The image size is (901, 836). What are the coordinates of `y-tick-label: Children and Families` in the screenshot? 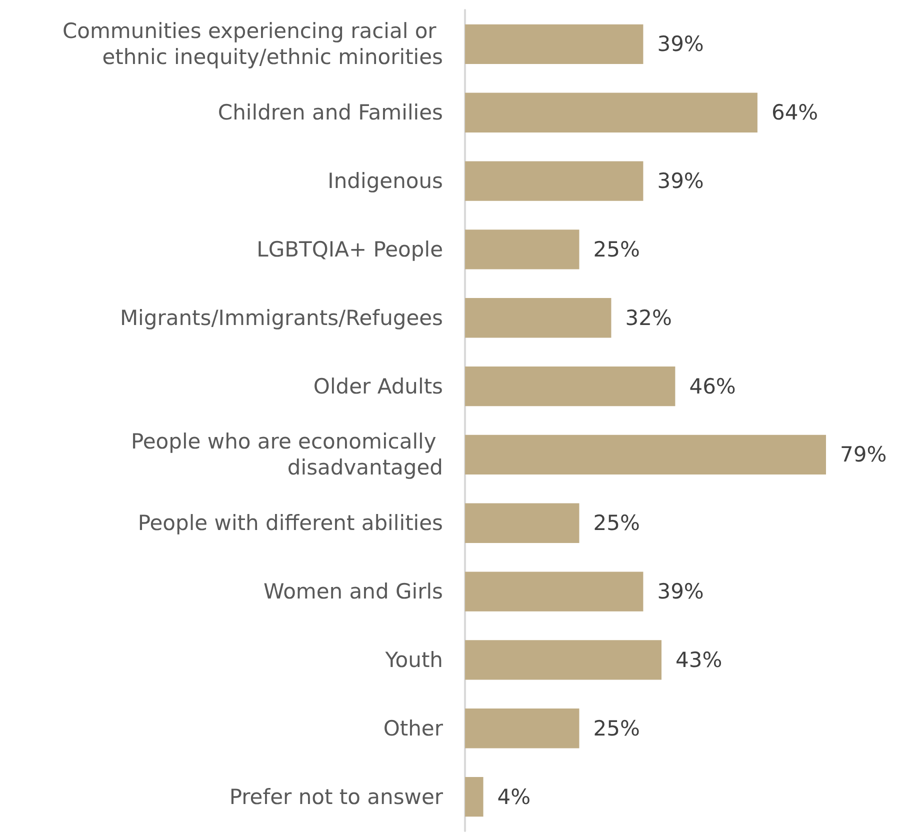 It's located at (330, 112).